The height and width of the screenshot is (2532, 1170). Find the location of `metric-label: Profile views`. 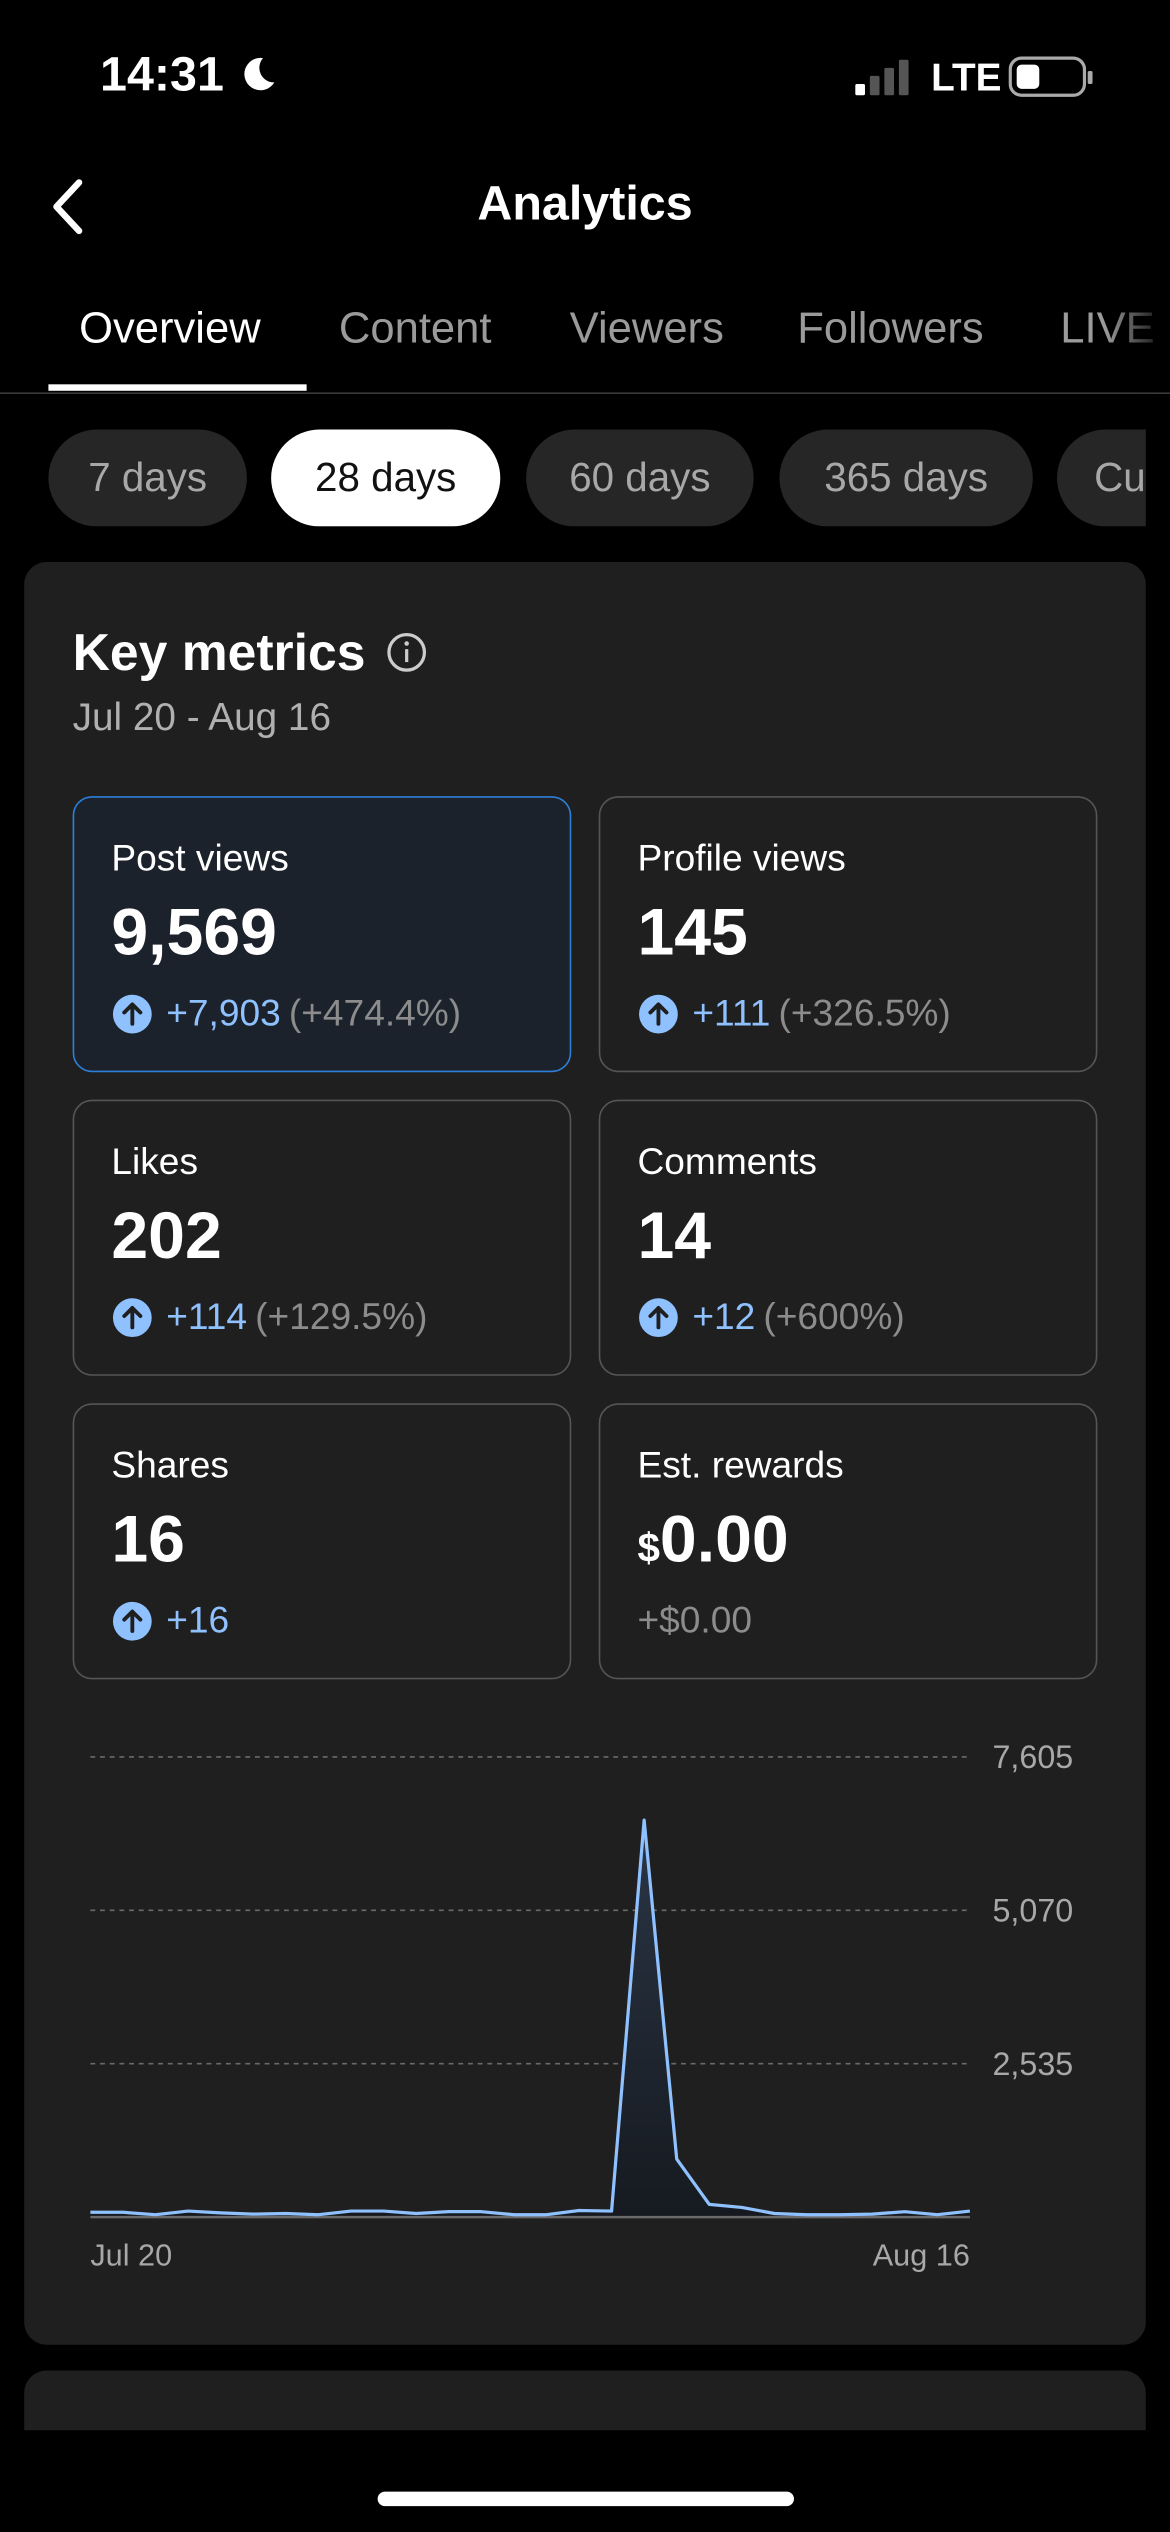

metric-label: Profile views is located at coordinates (741, 857).